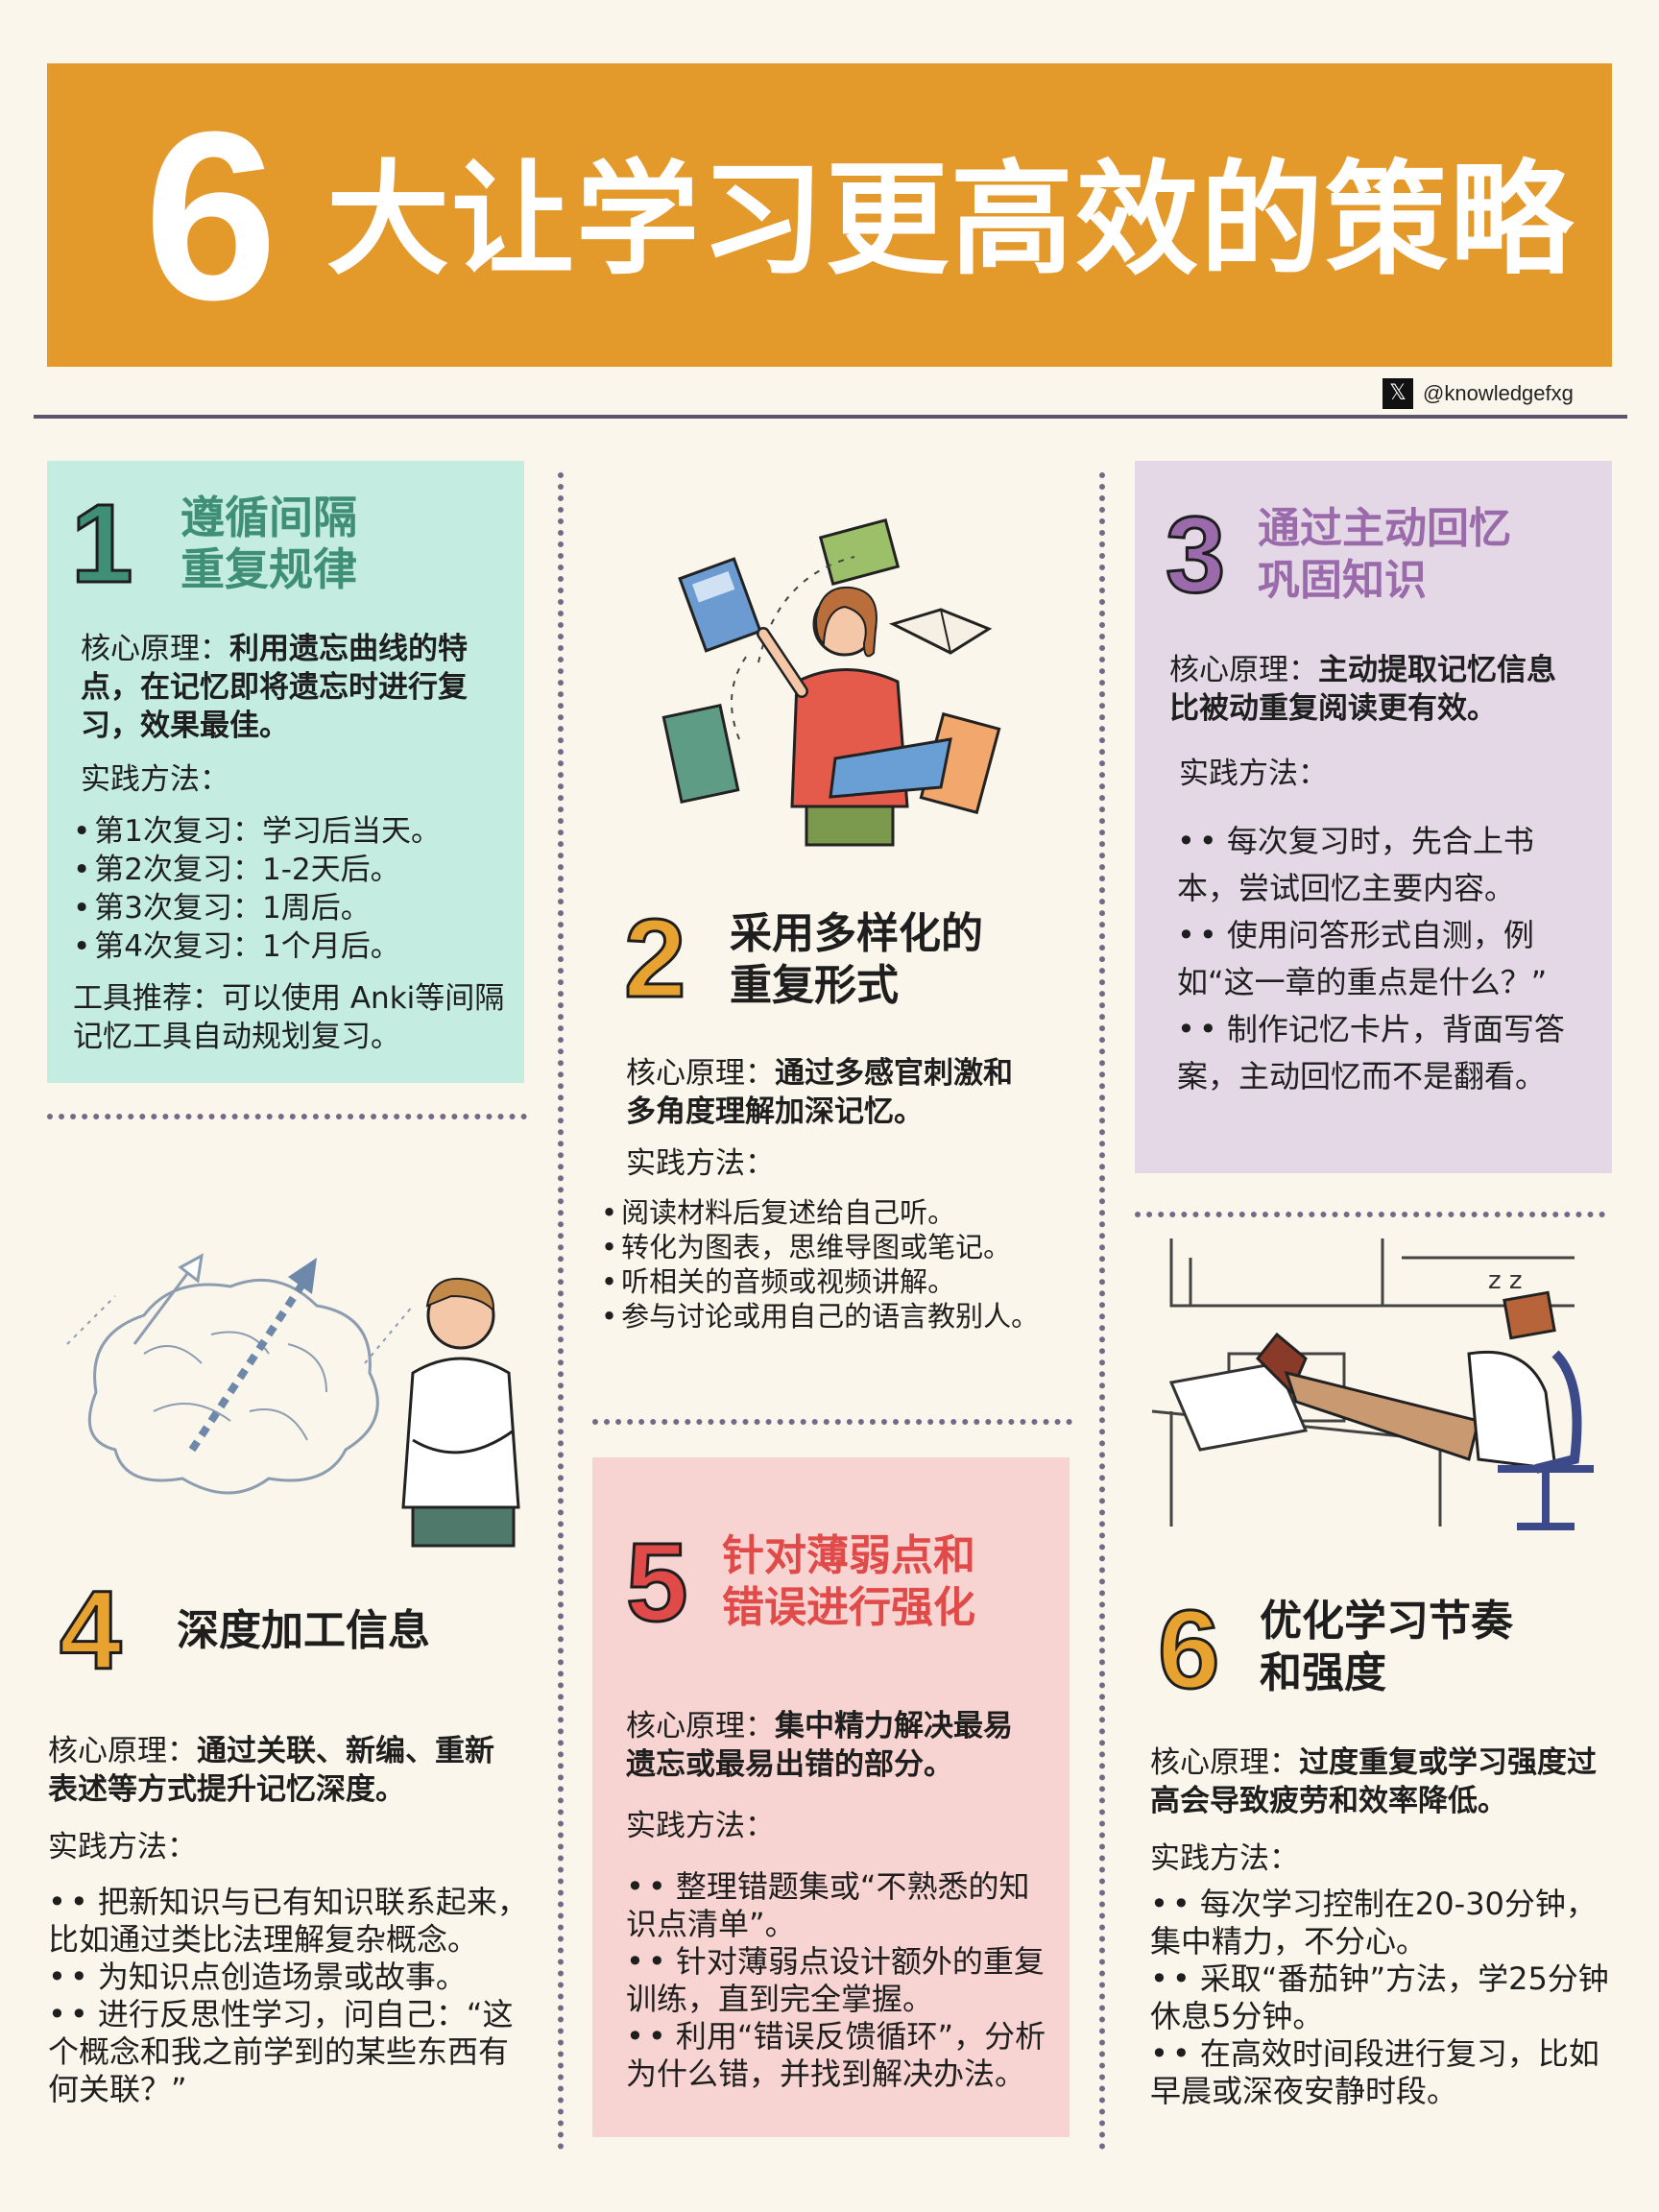  Describe the element at coordinates (1397, 393) in the screenshot. I see `x-logo-icon: 𝕏` at that location.